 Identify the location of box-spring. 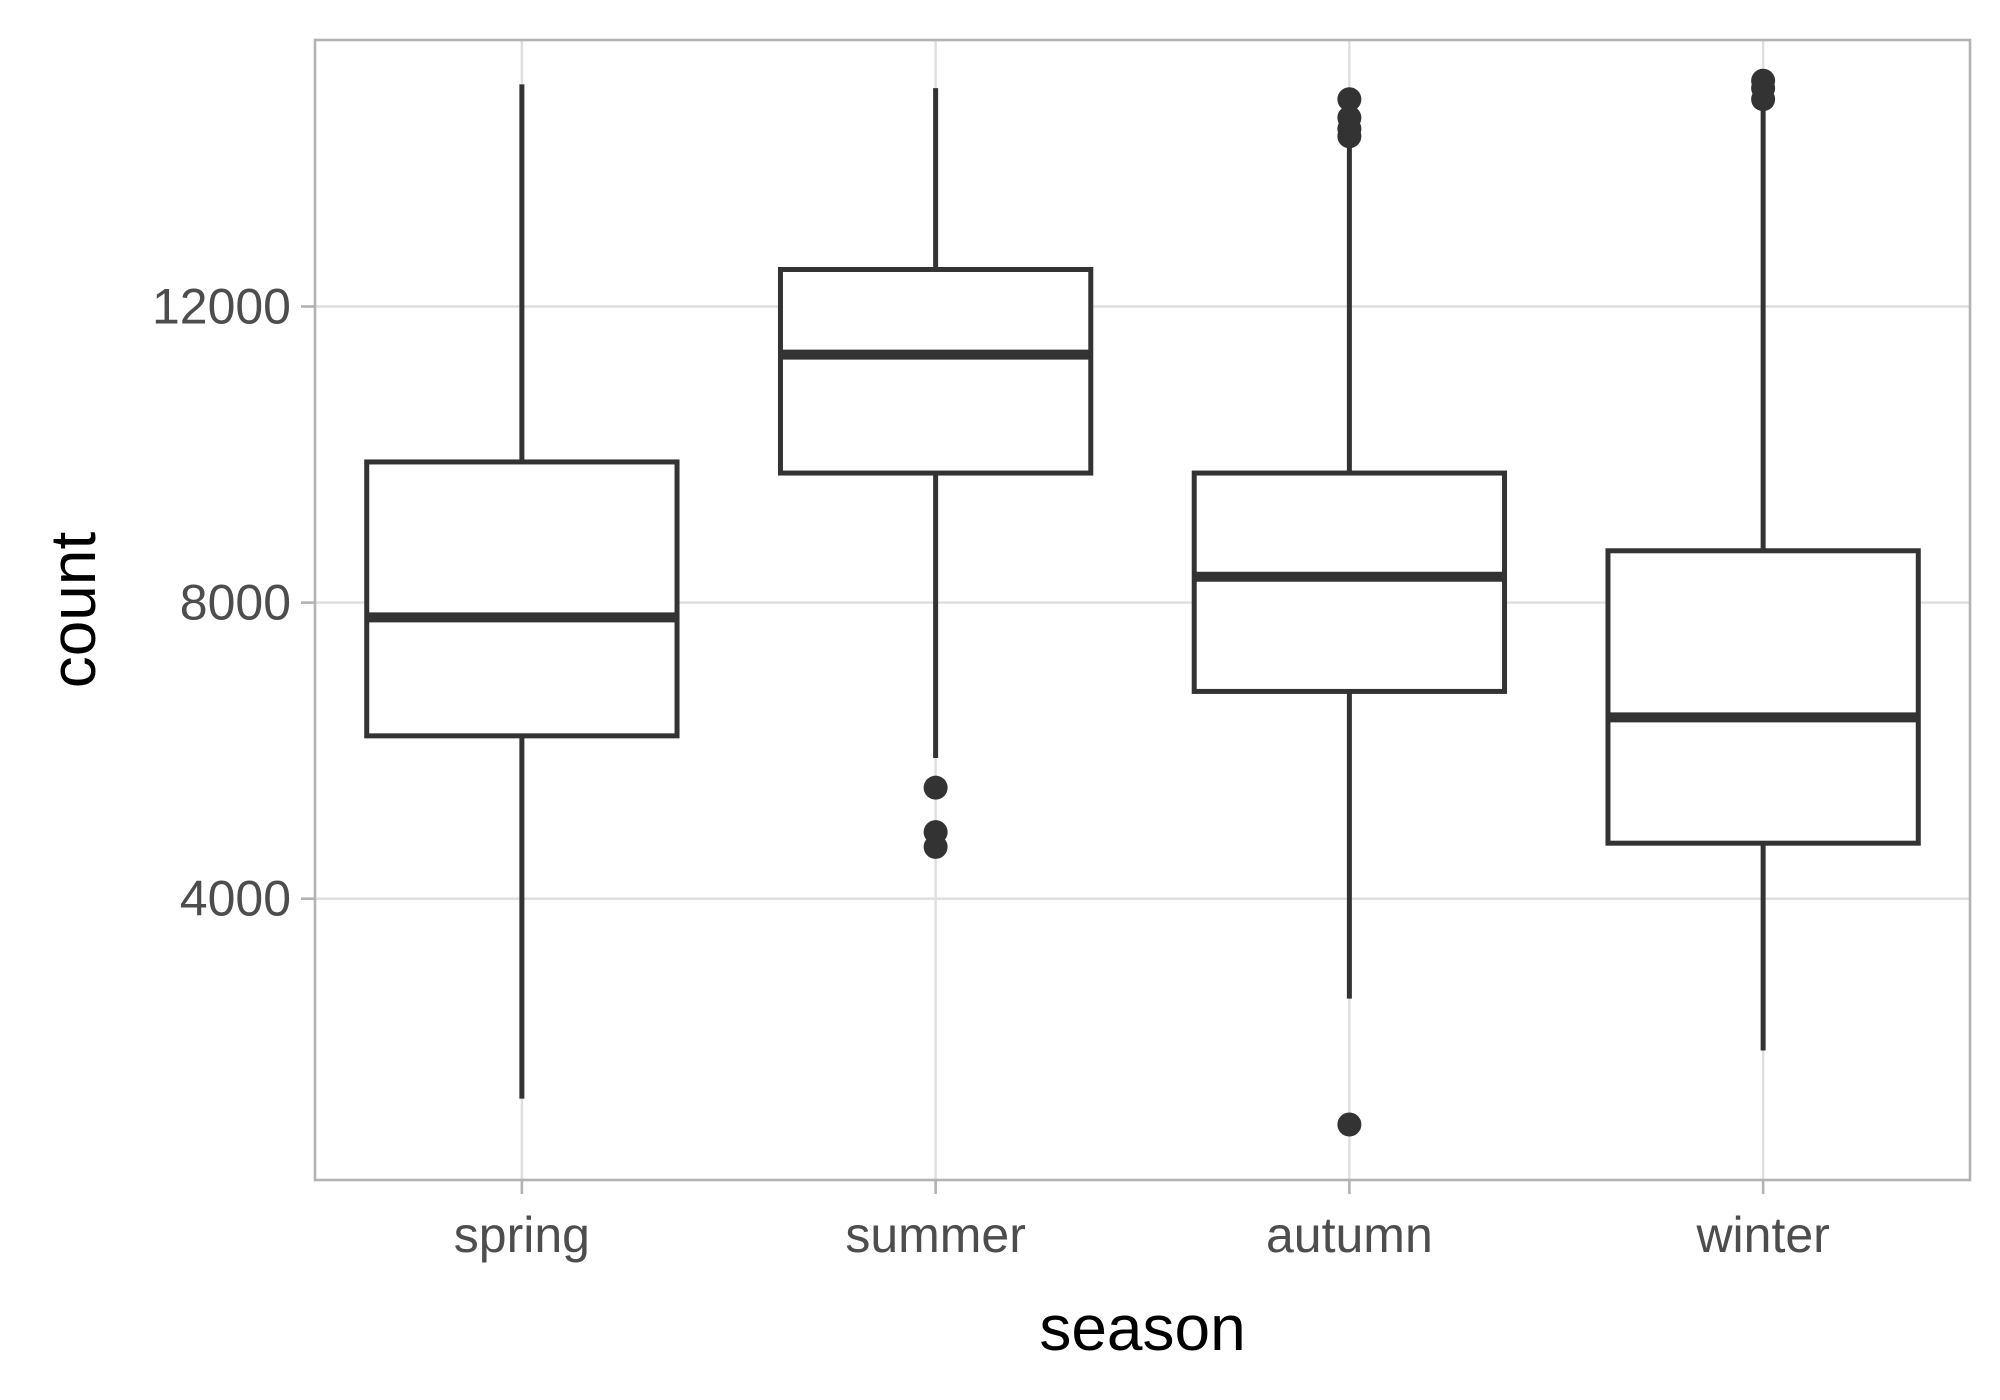
(522, 599).